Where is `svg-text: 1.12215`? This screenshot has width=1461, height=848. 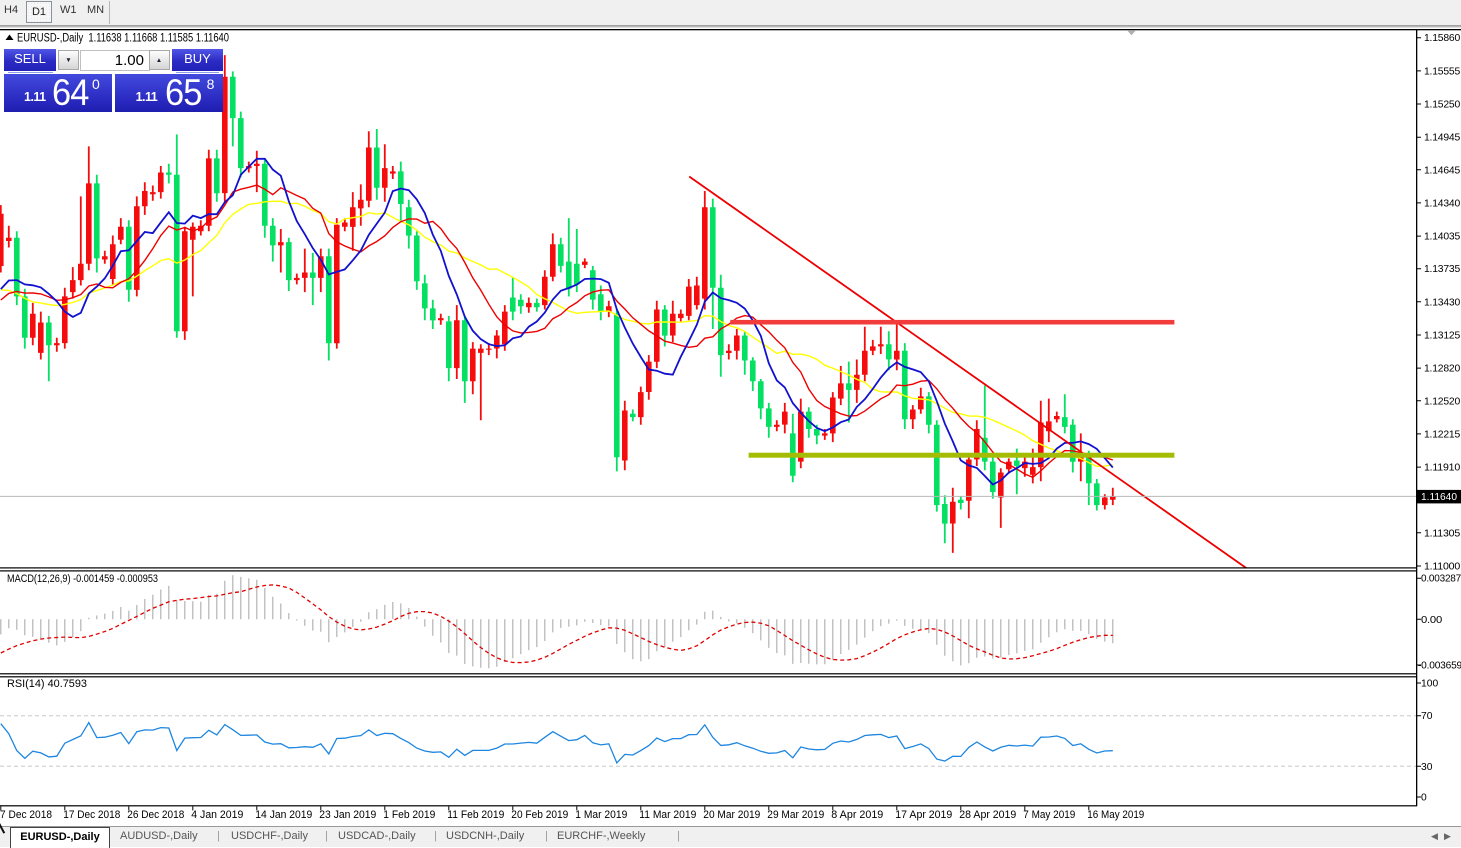 svg-text: 1.12215 is located at coordinates (1442, 434).